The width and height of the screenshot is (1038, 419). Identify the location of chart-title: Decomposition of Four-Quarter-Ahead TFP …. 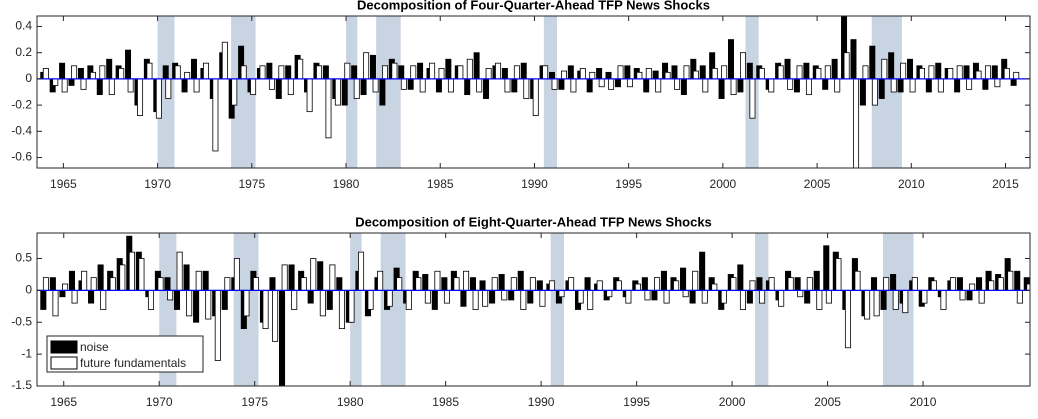
(533, 6).